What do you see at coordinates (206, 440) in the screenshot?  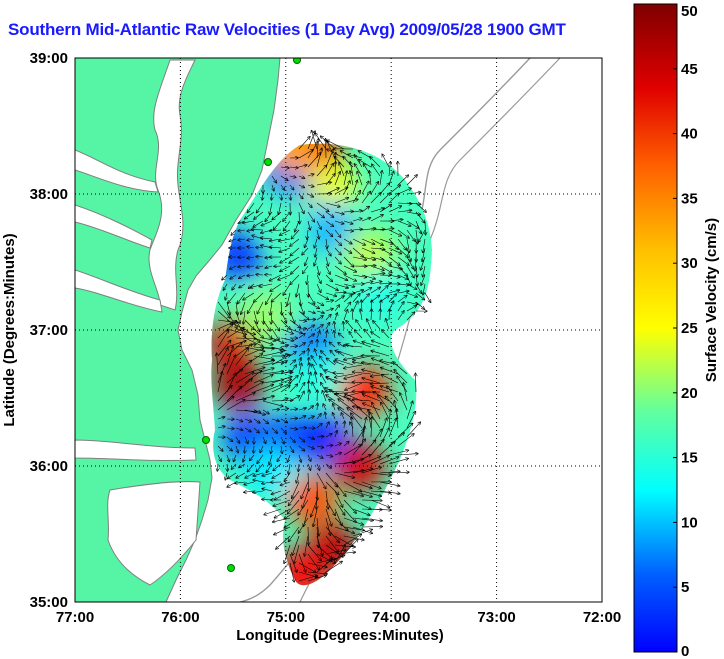 I see `radar-site` at bounding box center [206, 440].